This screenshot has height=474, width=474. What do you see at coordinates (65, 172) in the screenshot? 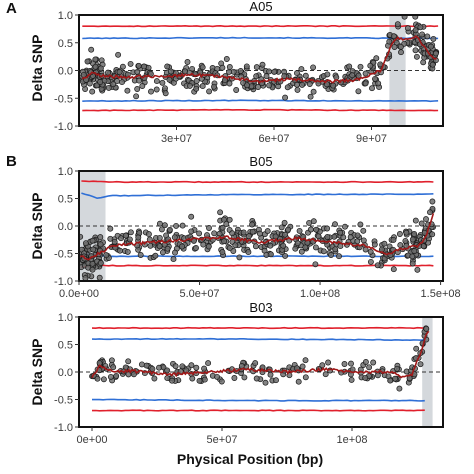
I see `y-tick-label: 1.0` at bounding box center [65, 172].